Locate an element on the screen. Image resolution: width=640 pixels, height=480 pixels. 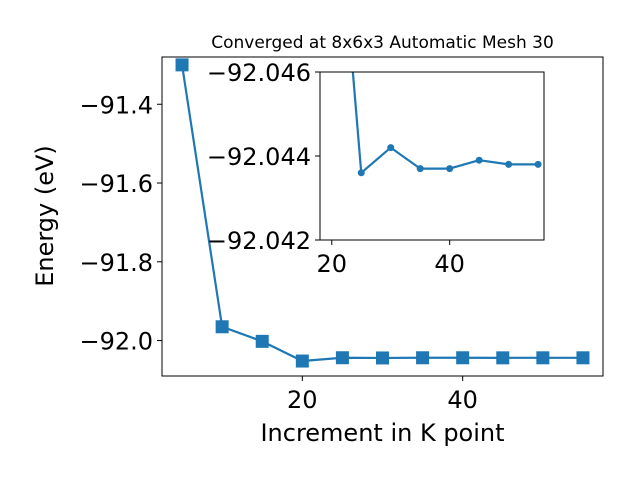
main-y-tick-label: −91.4 is located at coordinates (116, 105).